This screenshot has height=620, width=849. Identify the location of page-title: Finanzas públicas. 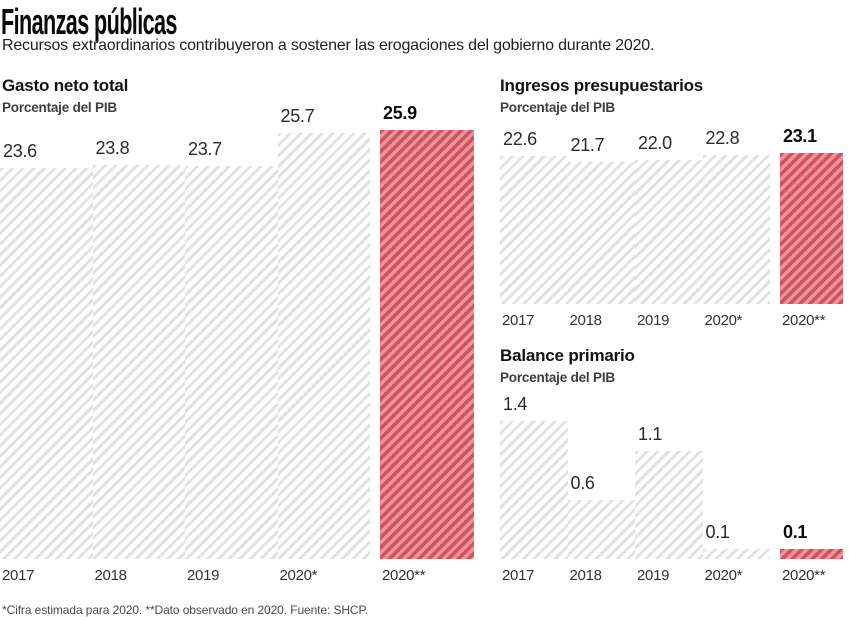
(147, 22).